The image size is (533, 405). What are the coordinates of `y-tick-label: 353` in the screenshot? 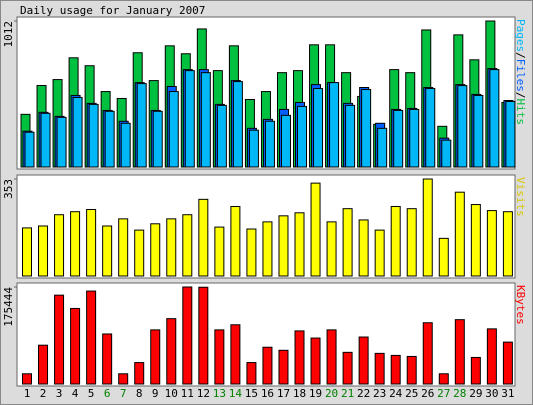 It's located at (8, 189).